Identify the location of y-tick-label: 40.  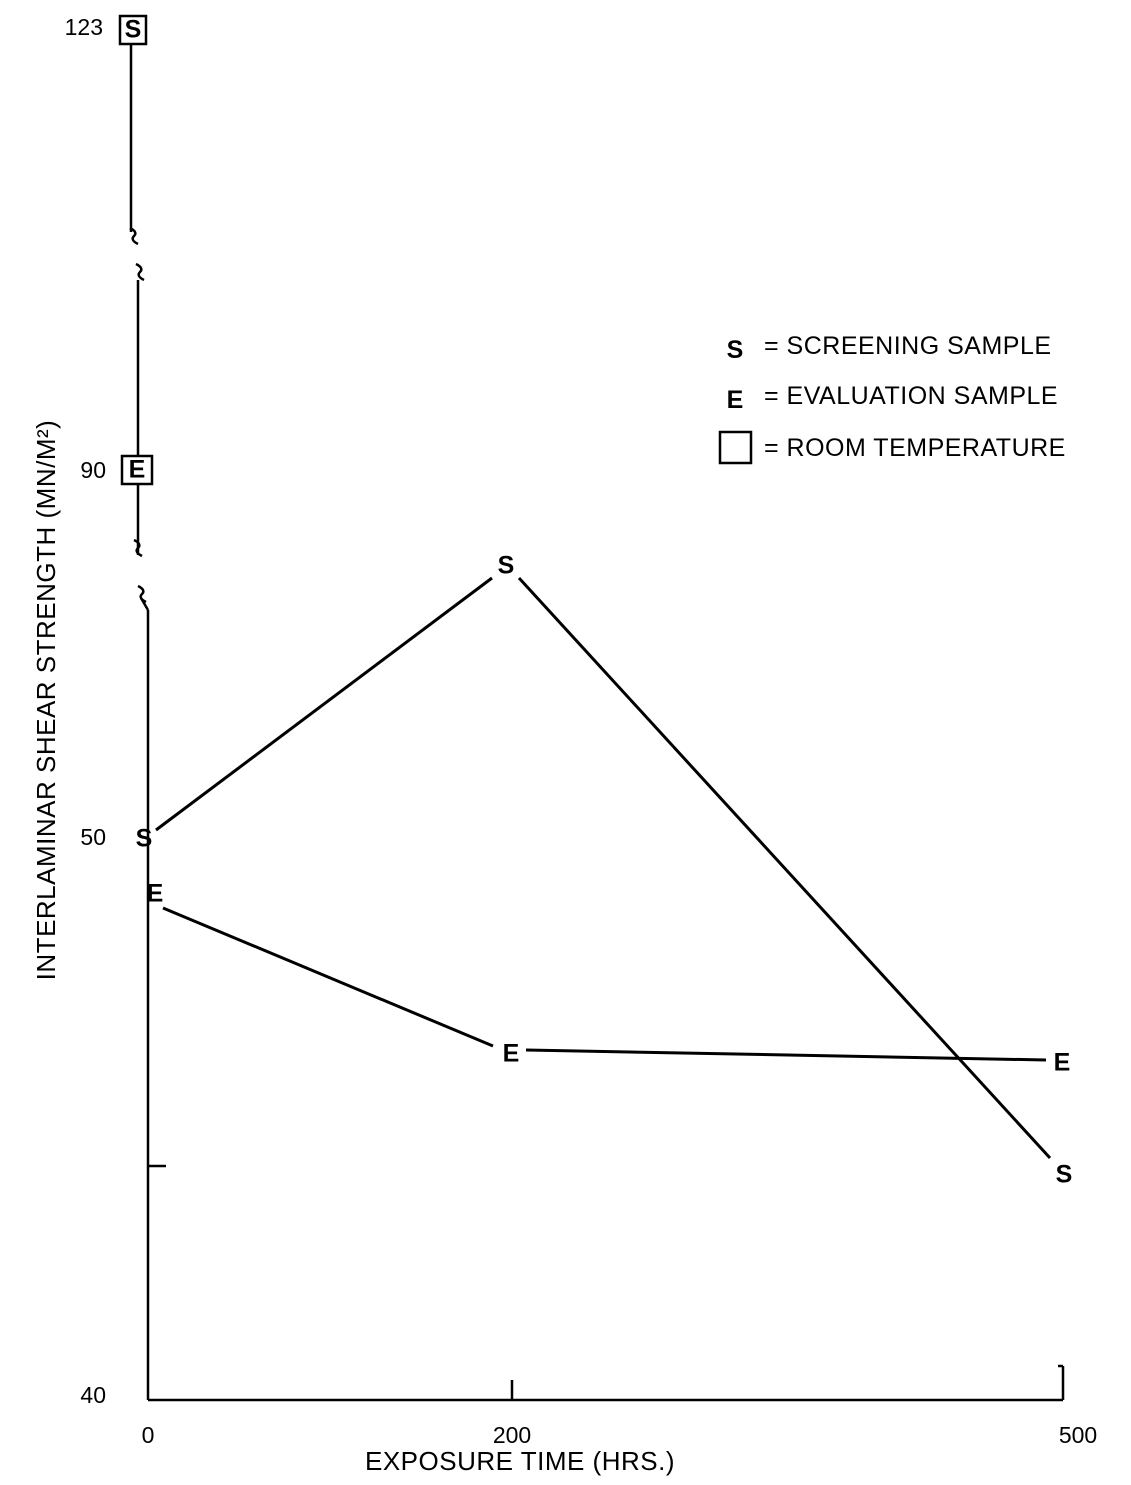
(93, 1395).